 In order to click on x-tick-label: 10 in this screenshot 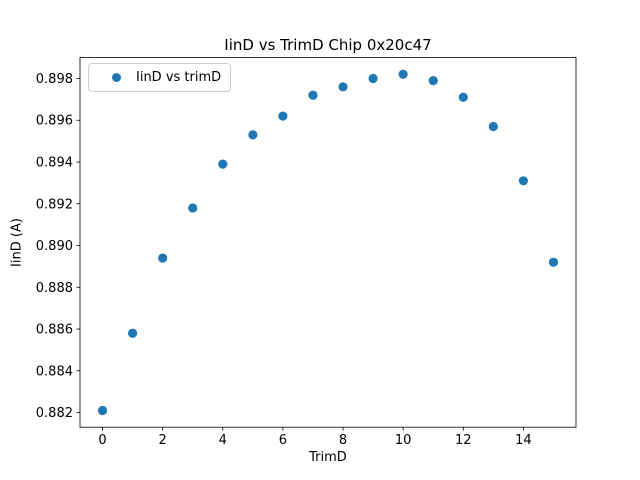, I will do `click(403, 440)`.